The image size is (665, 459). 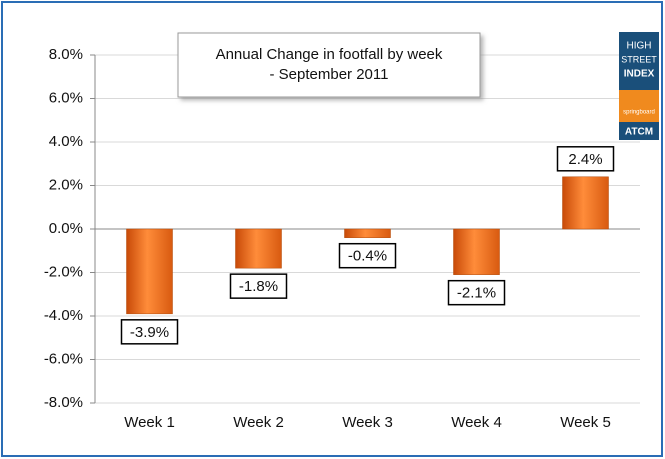 I want to click on logo-middle, so click(x=639, y=106).